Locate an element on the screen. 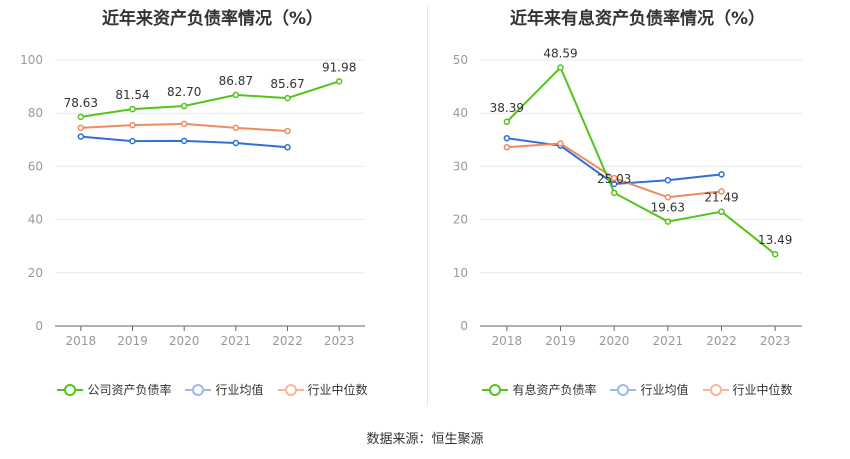 The height and width of the screenshot is (459, 850). legend-label: 有息资产负债率 is located at coordinates (554, 390).